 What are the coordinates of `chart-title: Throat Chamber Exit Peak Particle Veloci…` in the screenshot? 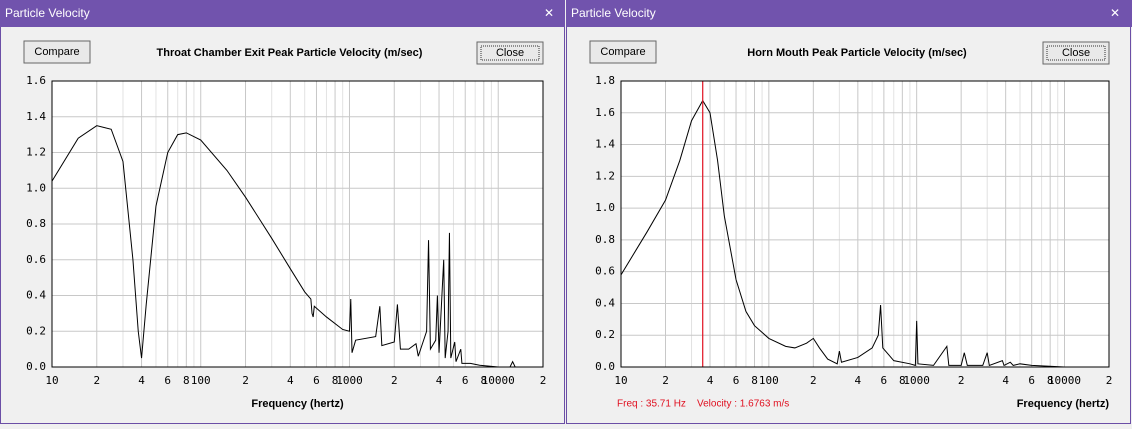 It's located at (290, 53).